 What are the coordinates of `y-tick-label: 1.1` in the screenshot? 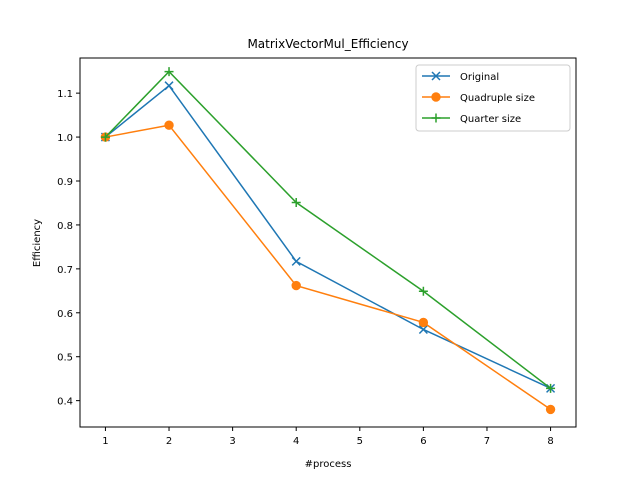 It's located at (65, 94).